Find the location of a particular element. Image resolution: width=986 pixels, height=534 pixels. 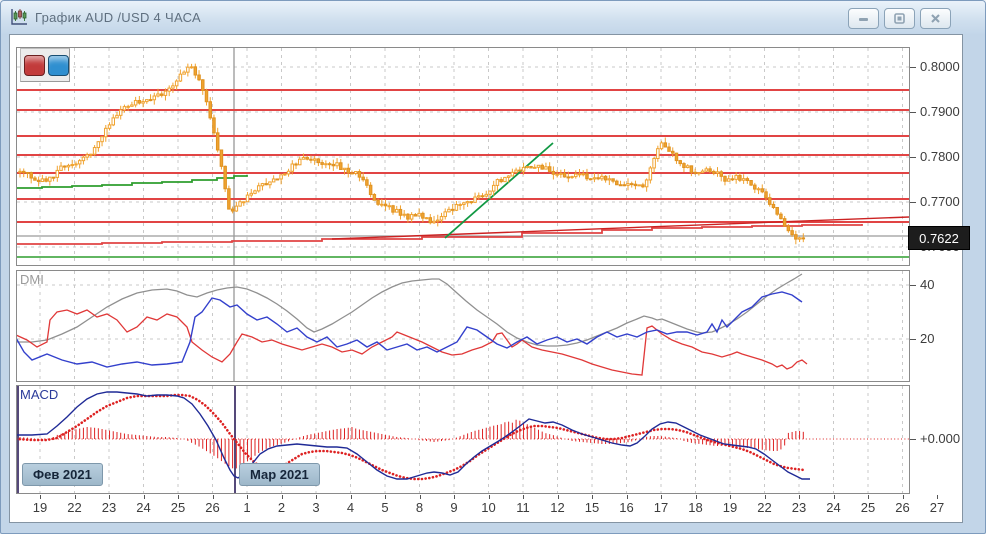

close-button is located at coordinates (935, 18).